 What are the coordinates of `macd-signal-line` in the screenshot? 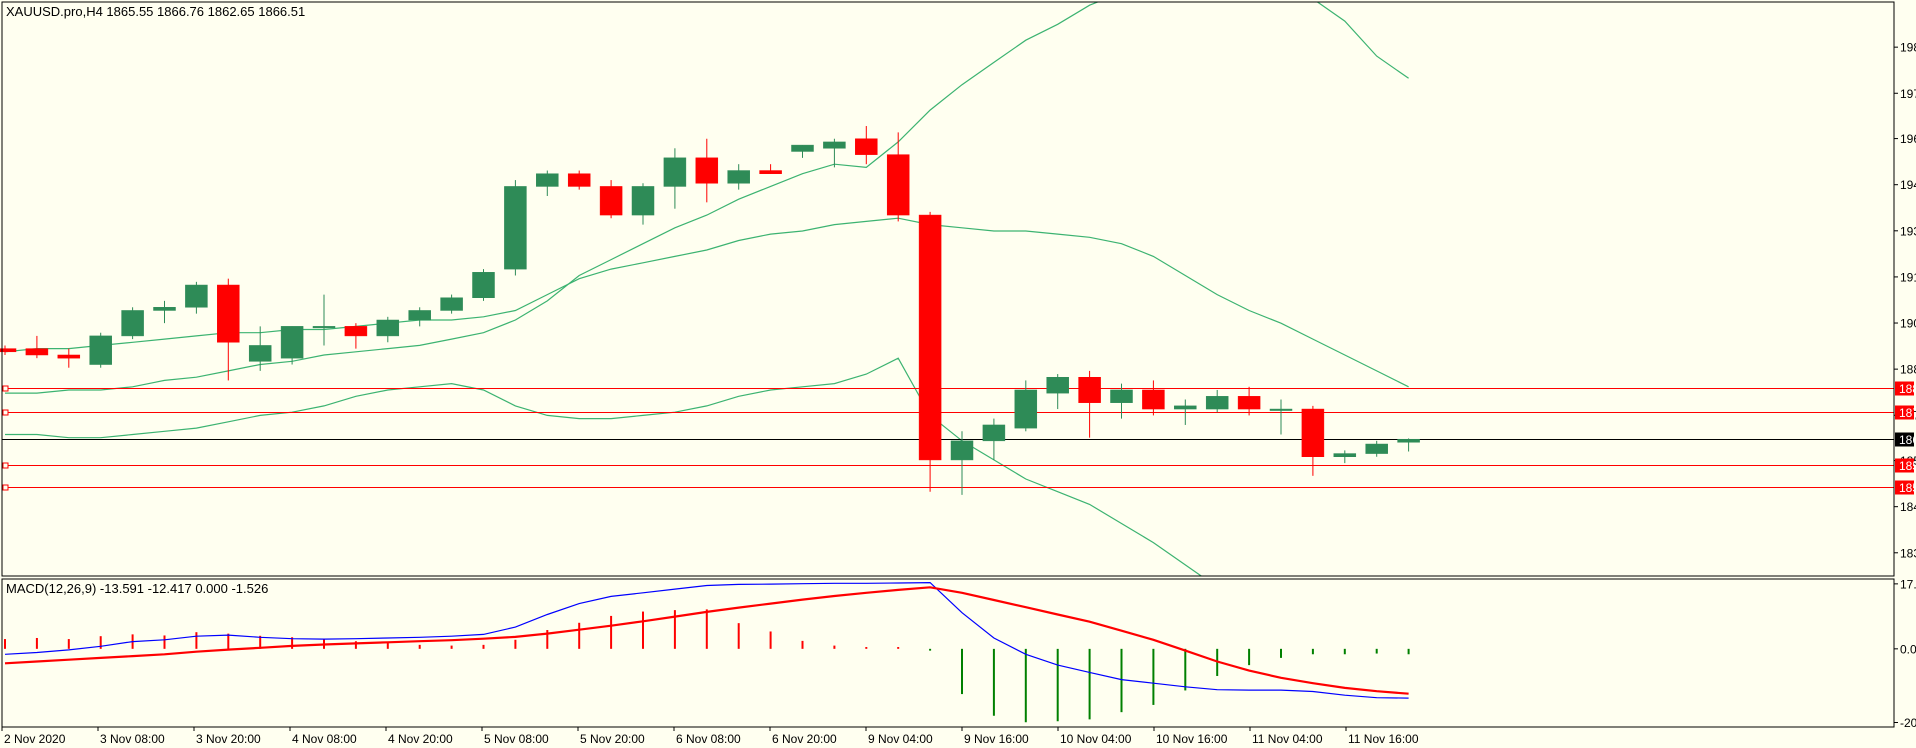 It's located at (706, 640).